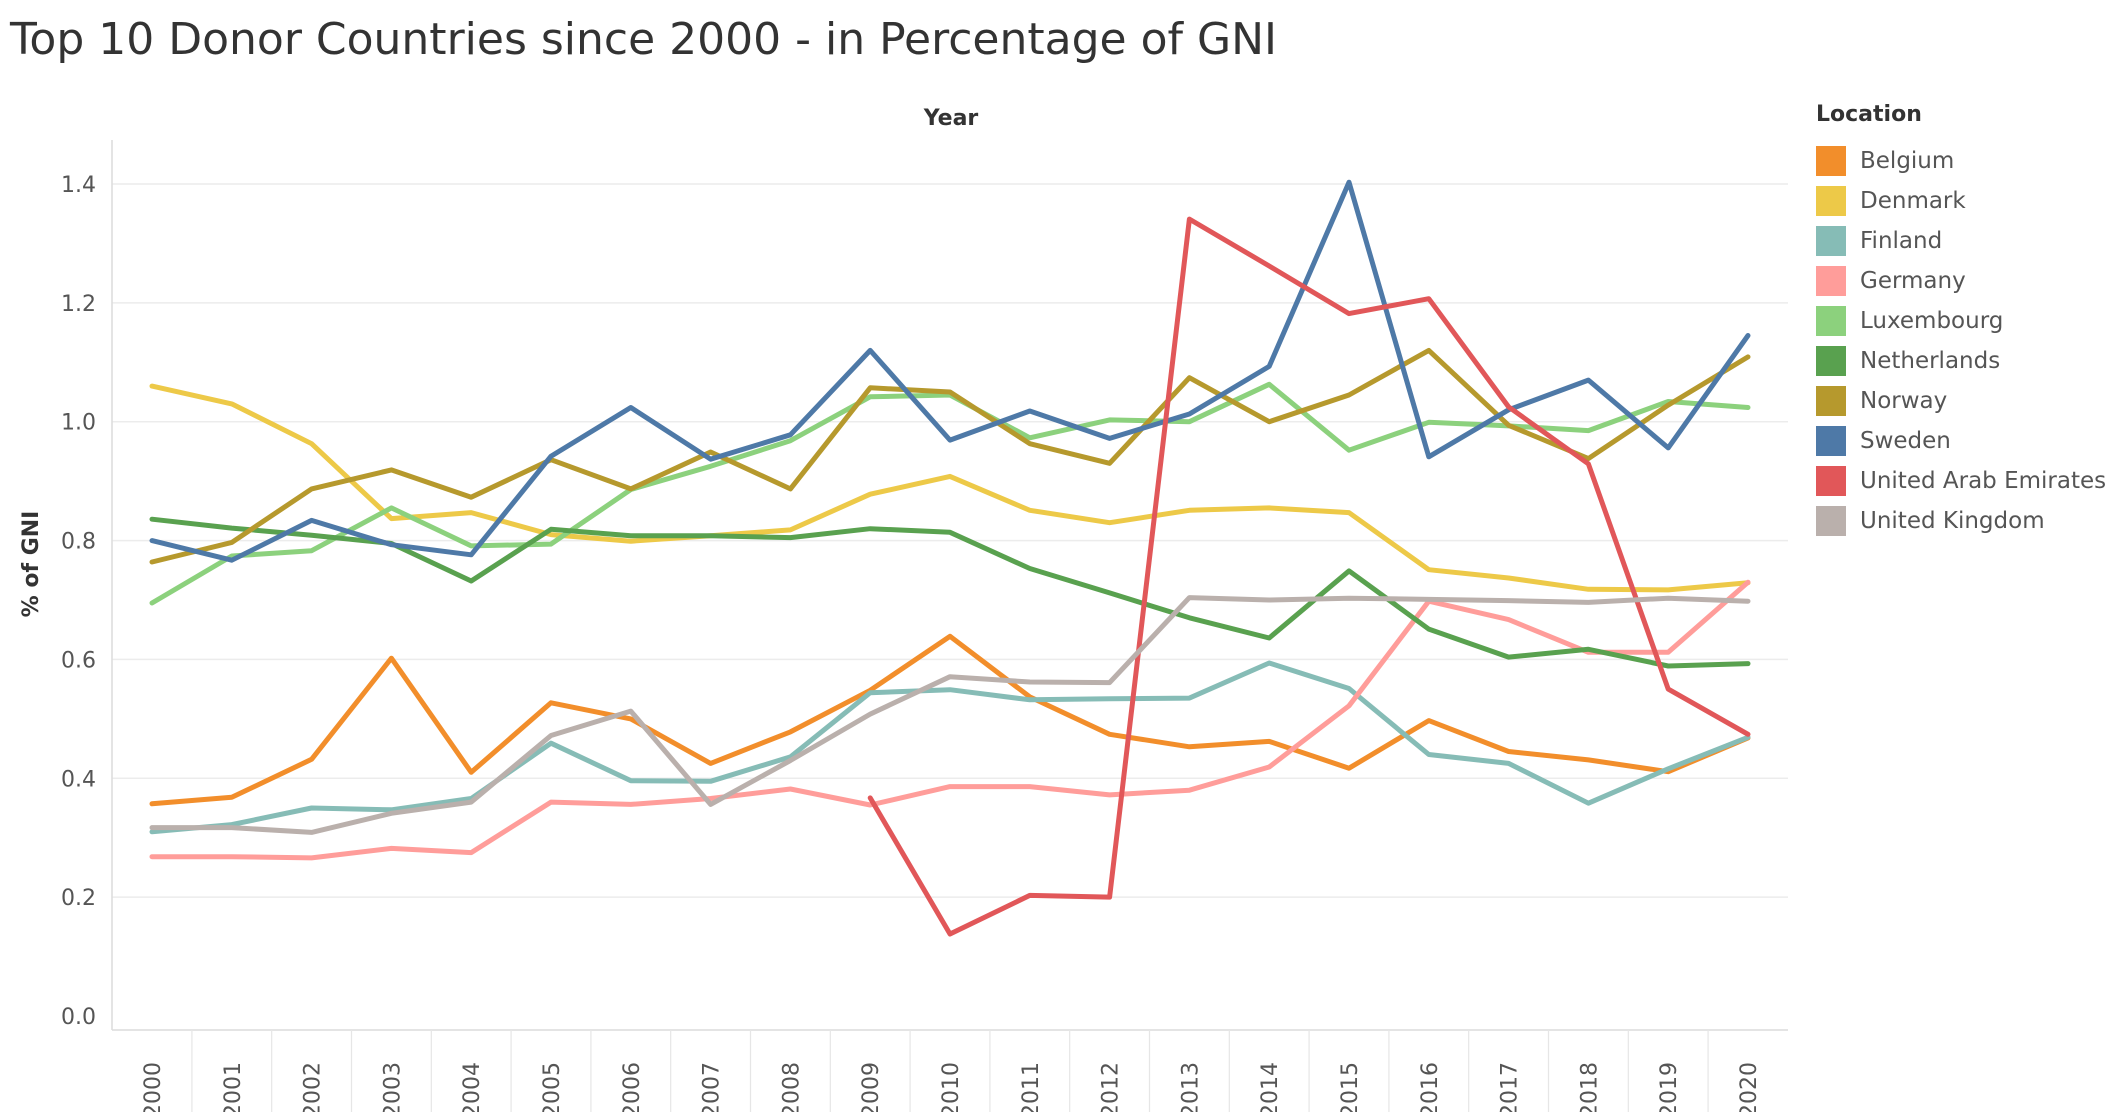 The width and height of the screenshot is (2106, 1112). Describe the element at coordinates (313, 1087) in the screenshot. I see `x-tick-label: 2002` at that location.